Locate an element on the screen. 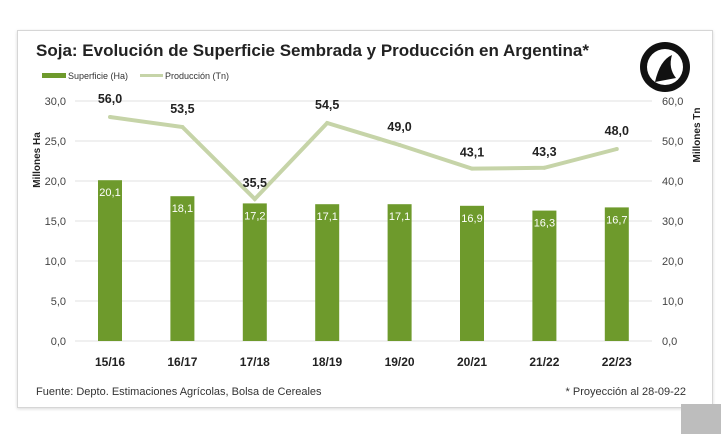 Image resolution: width=721 pixels, height=434 pixels. y-tick-right: 30,0 is located at coordinates (672, 222).